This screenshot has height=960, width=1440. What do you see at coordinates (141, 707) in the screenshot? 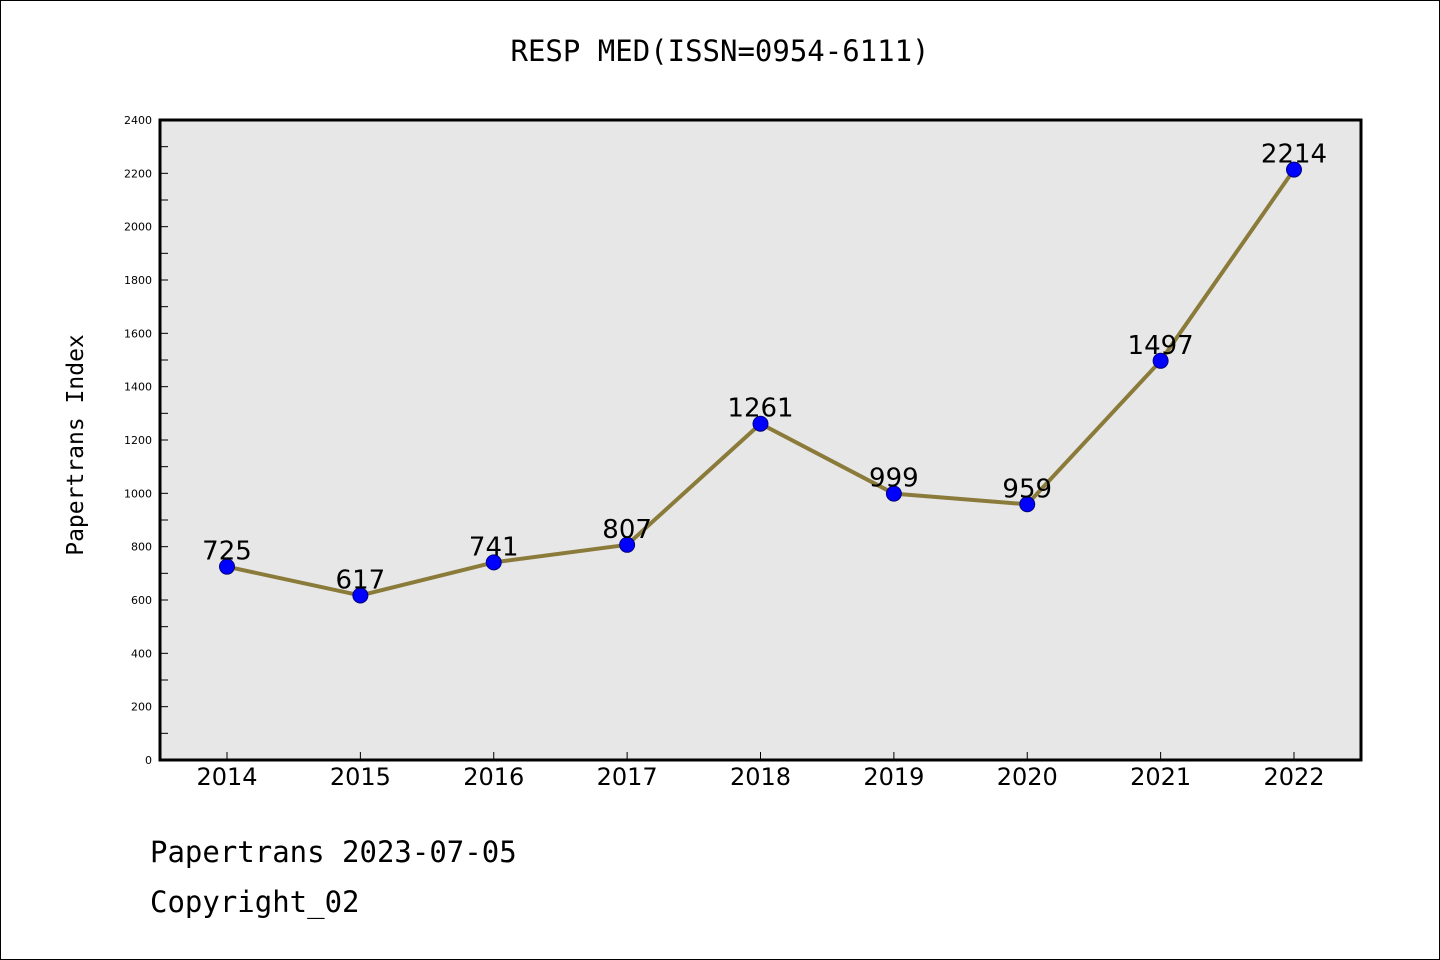
I see `y-tick-label: 200` at bounding box center [141, 707].